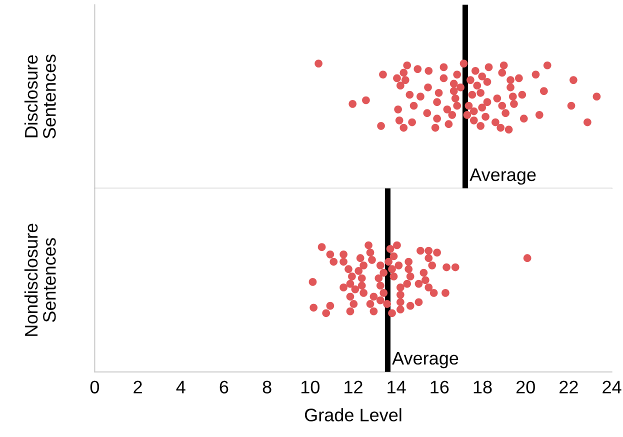  Describe the element at coordinates (397, 387) in the screenshot. I see `x-tick-label: 14` at that location.